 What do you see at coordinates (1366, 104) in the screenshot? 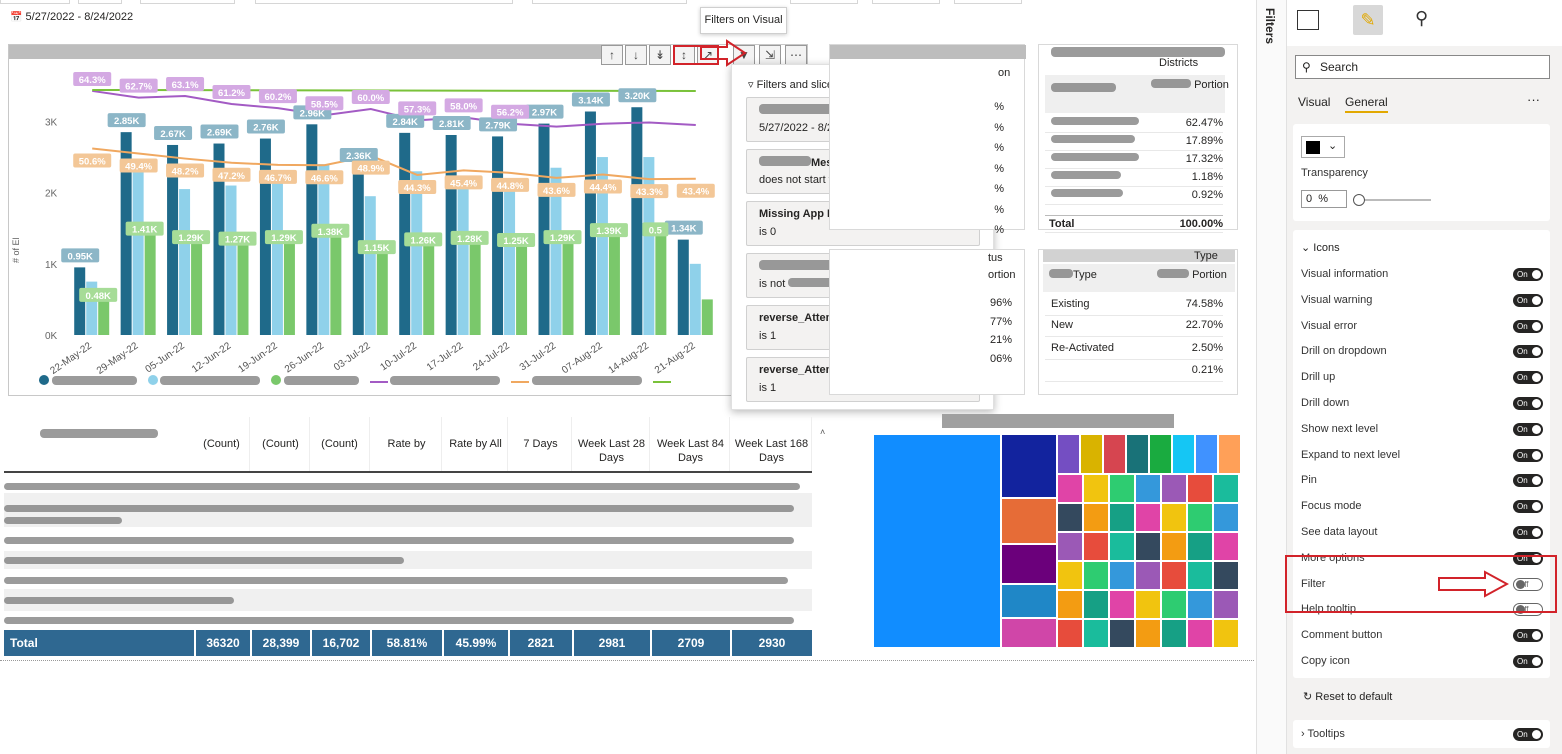
I see `tab-general: General` at bounding box center [1366, 104].